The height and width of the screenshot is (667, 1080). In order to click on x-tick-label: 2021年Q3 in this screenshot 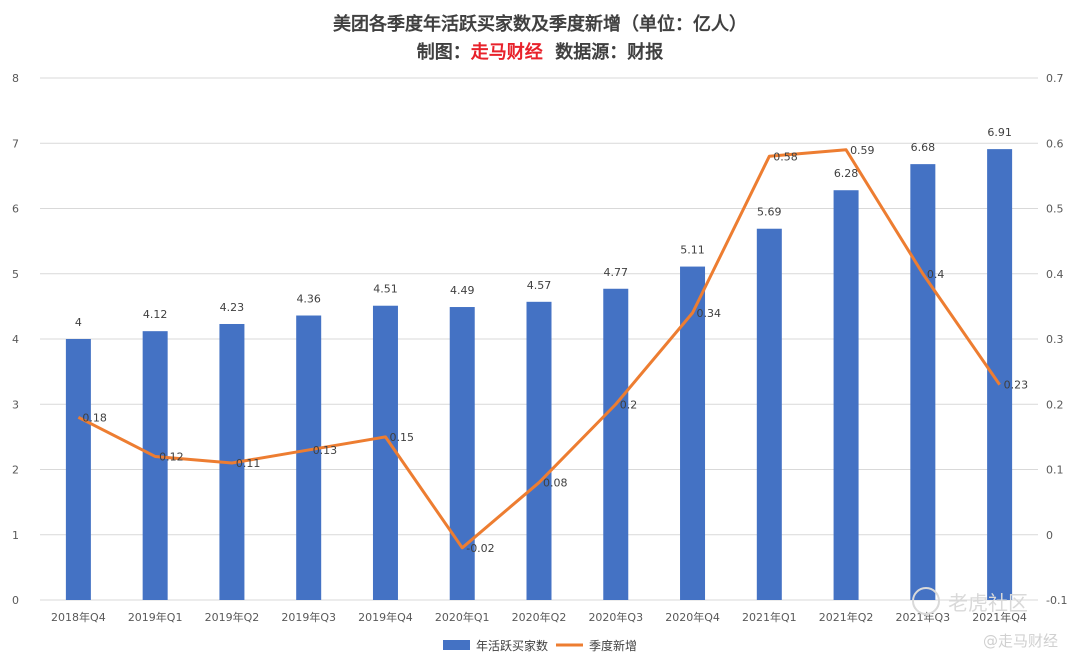, I will do `click(923, 617)`.